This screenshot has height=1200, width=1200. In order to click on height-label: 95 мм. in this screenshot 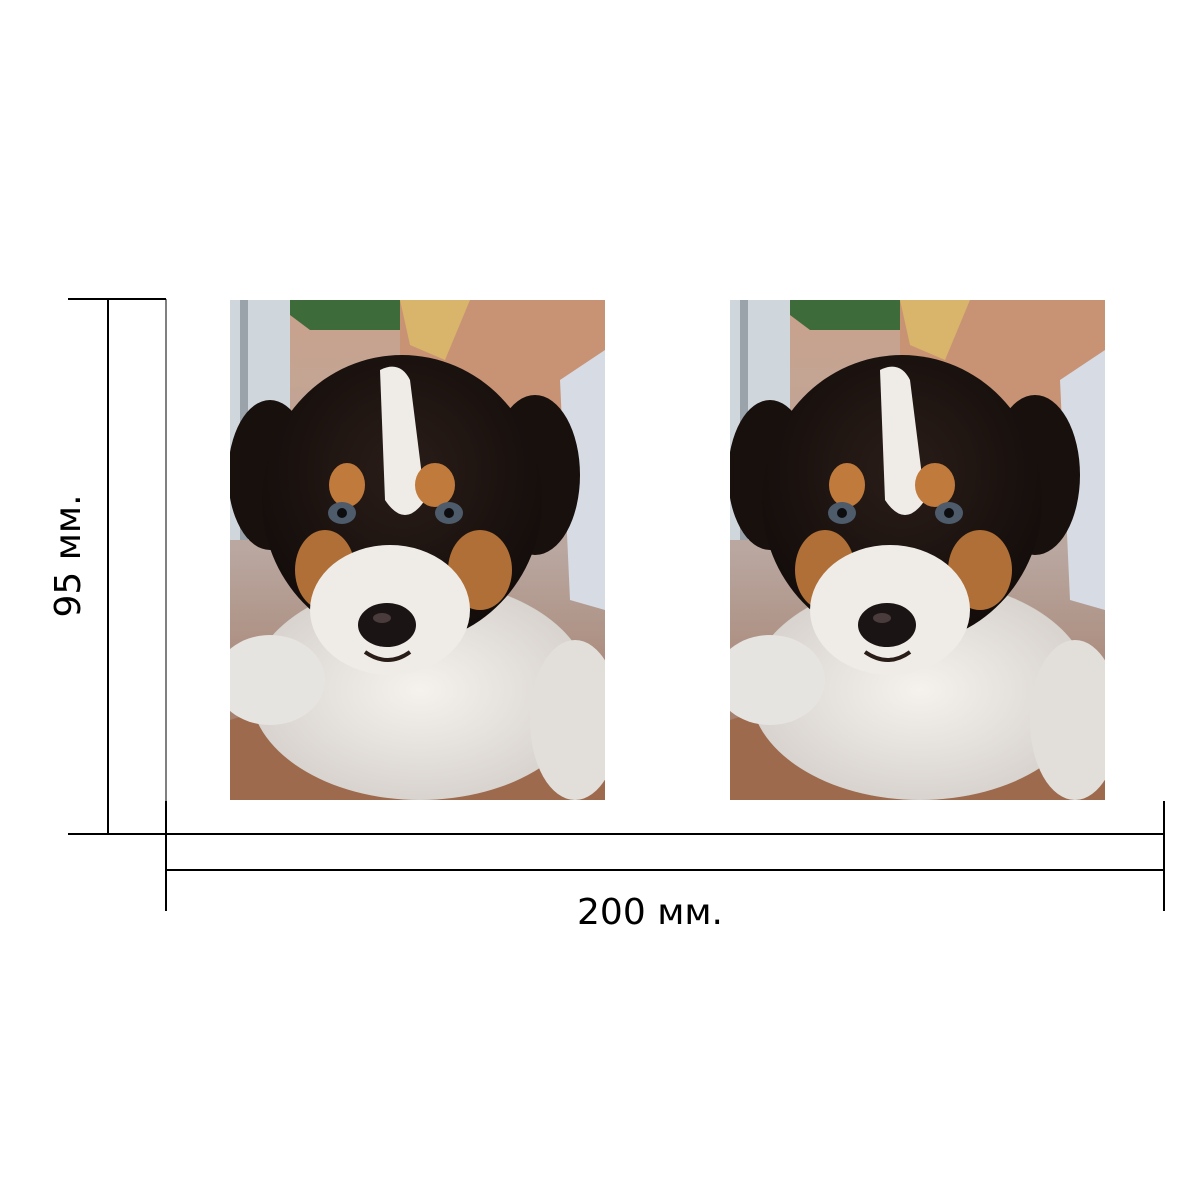, I will do `click(68, 555)`.